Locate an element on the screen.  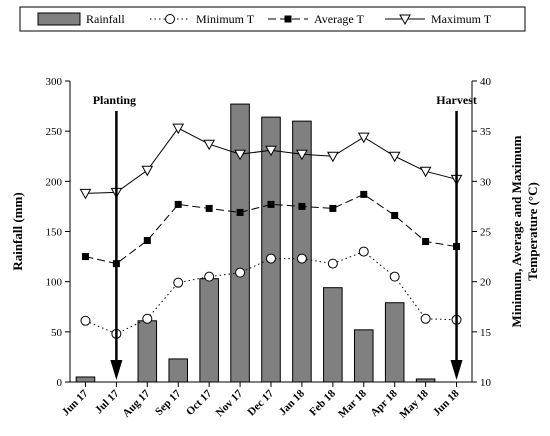
y-left-tick-label: 0 is located at coordinates (60, 383).